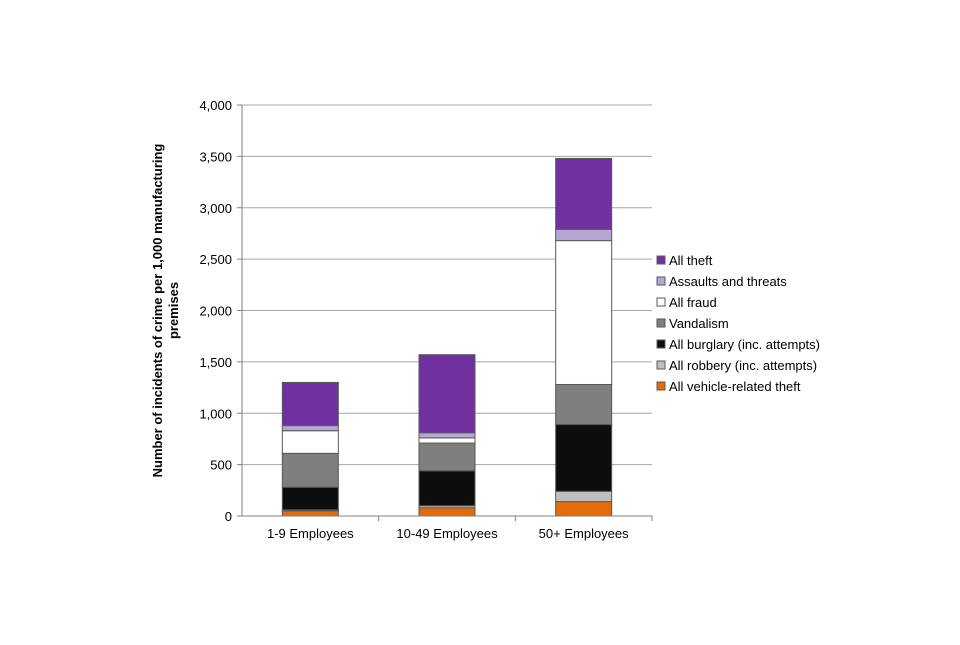 This screenshot has width=960, height=645. What do you see at coordinates (310, 533) in the screenshot?
I see `x-tick-label: 1-9 Employees` at bounding box center [310, 533].